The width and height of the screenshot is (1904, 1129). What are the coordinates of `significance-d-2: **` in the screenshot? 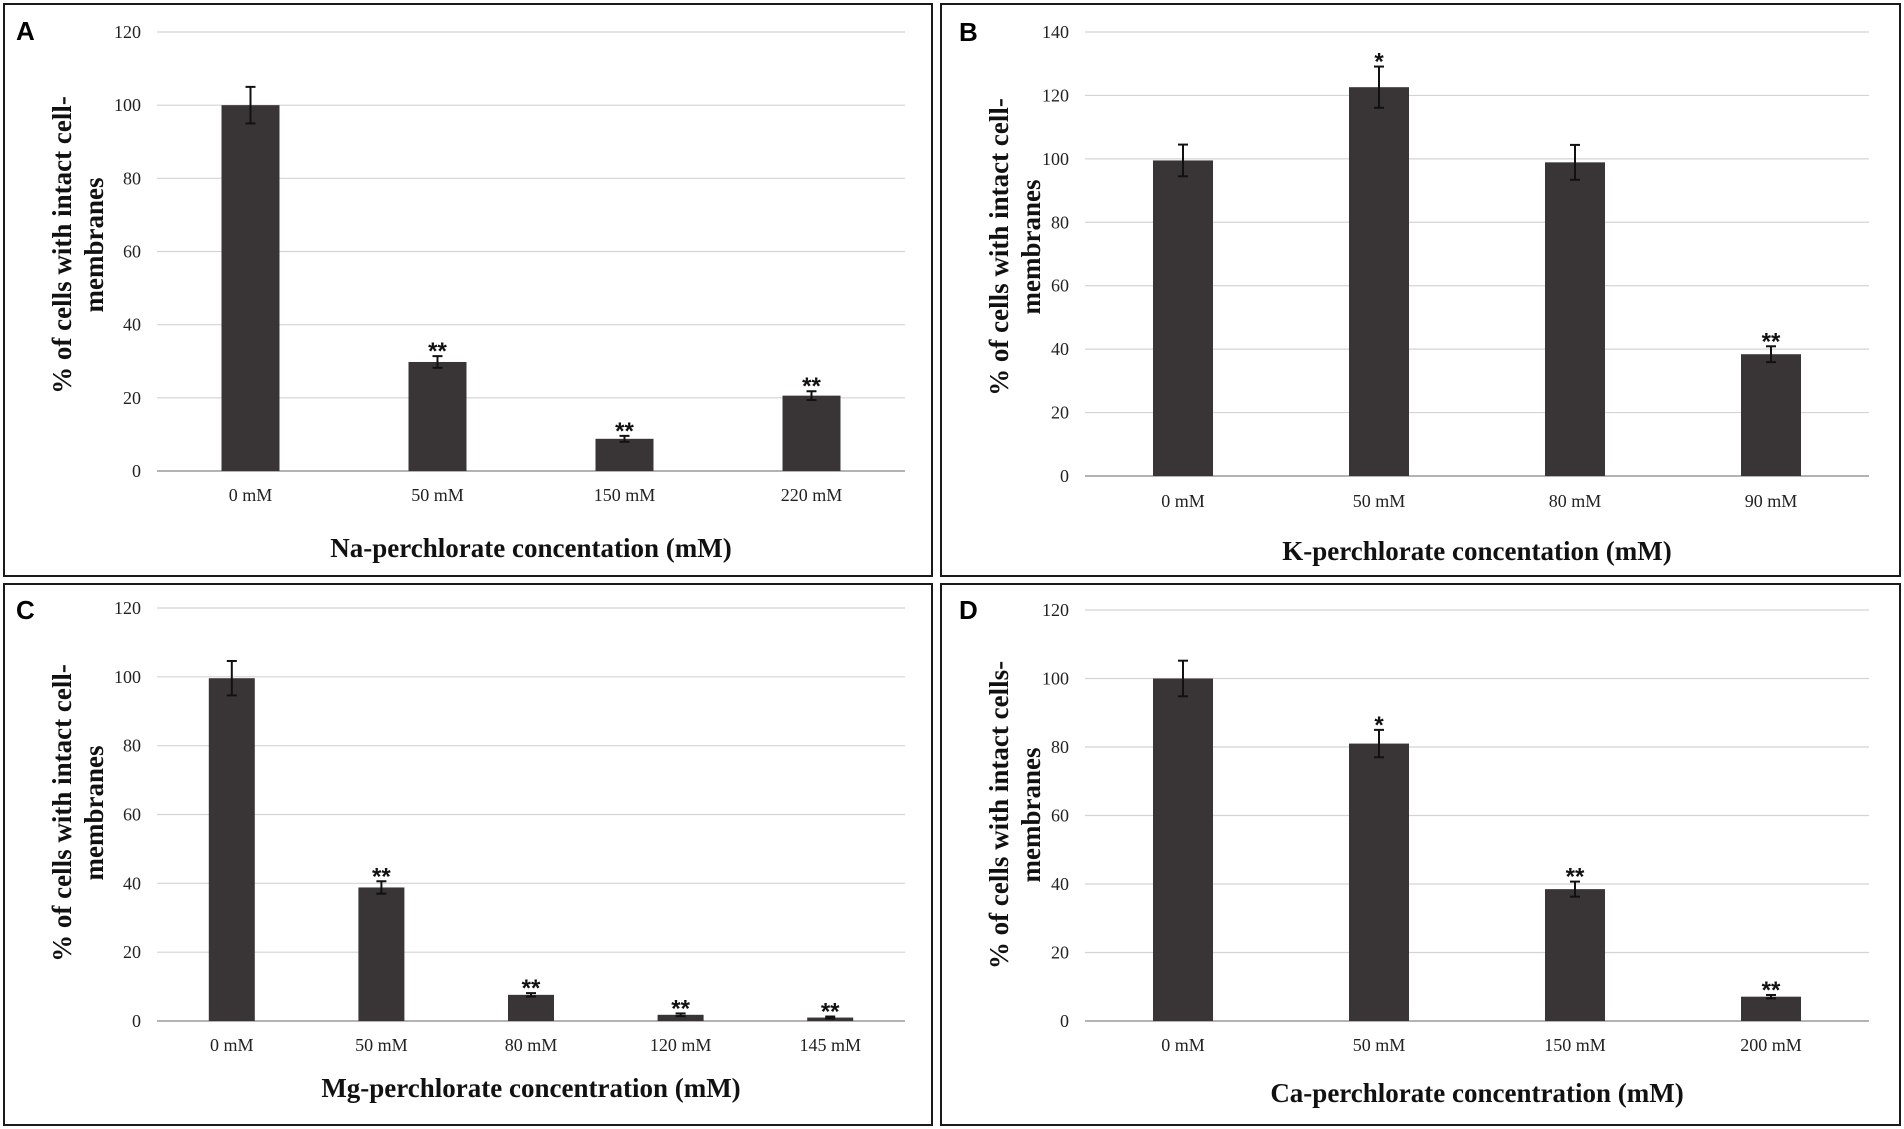 It's located at (1575, 877).